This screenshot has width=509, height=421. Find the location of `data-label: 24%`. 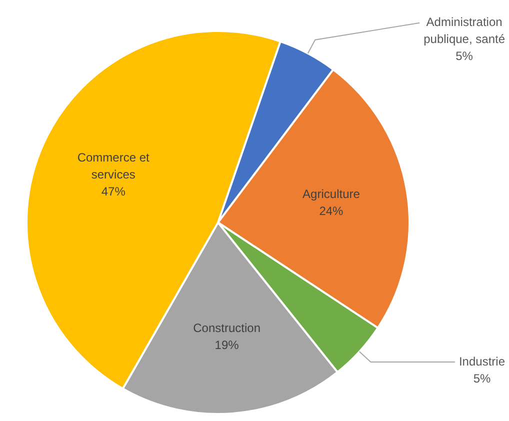

data-label: 24% is located at coordinates (331, 211).